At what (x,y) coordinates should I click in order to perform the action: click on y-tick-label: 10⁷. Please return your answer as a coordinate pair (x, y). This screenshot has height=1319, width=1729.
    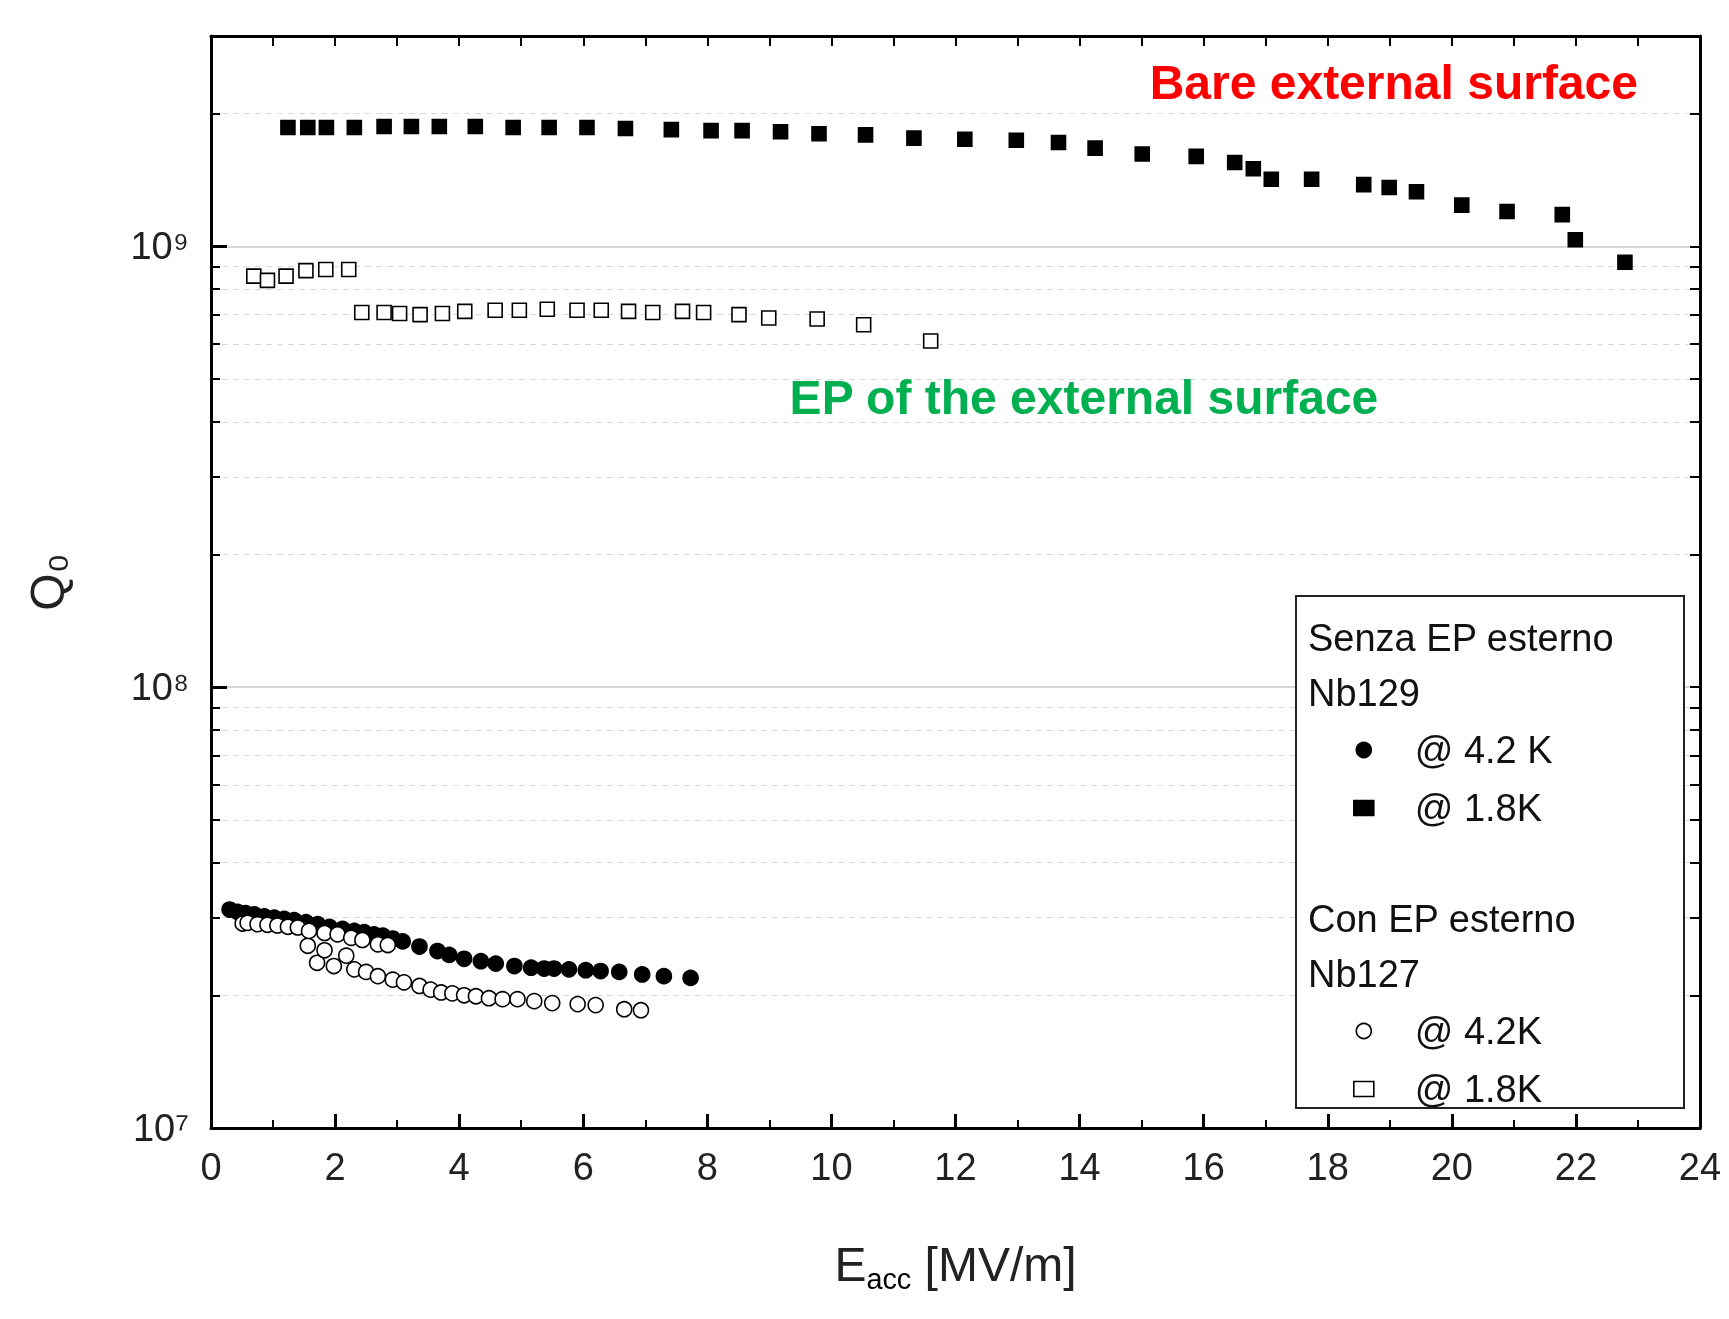
    Looking at the image, I should click on (160, 1128).